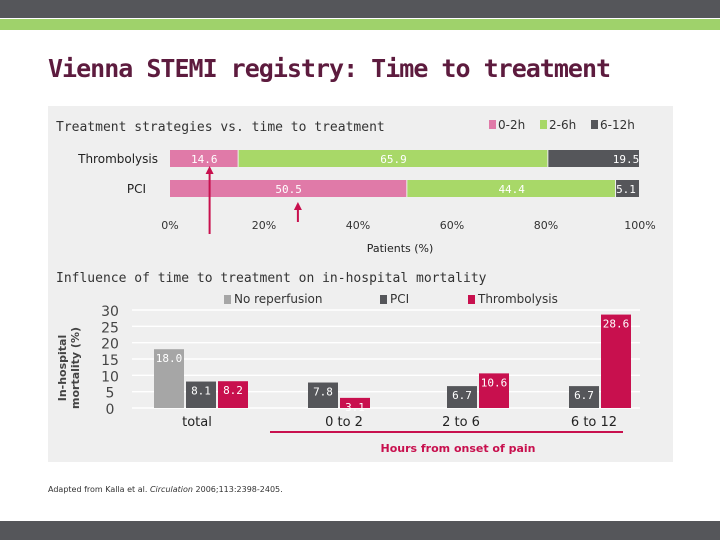 This screenshot has height=540, width=720. I want to click on chart2-data-label: 3.1, so click(355, 407).